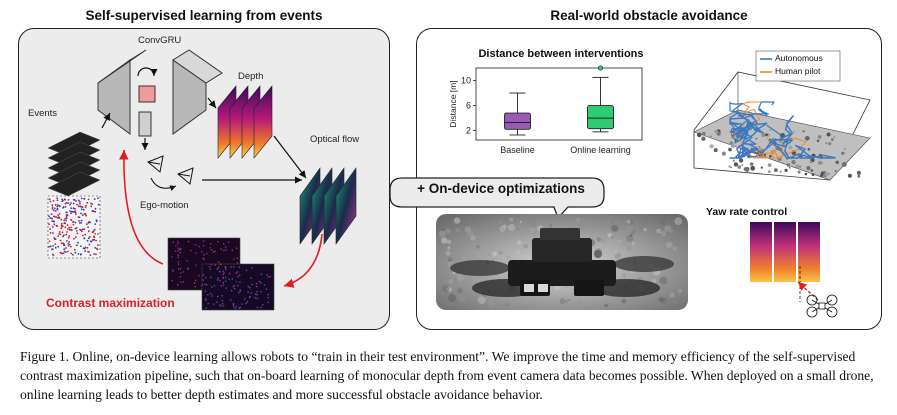 The width and height of the screenshot is (897, 415). Describe the element at coordinates (600, 68) in the screenshot. I see `outlier-point` at that location.